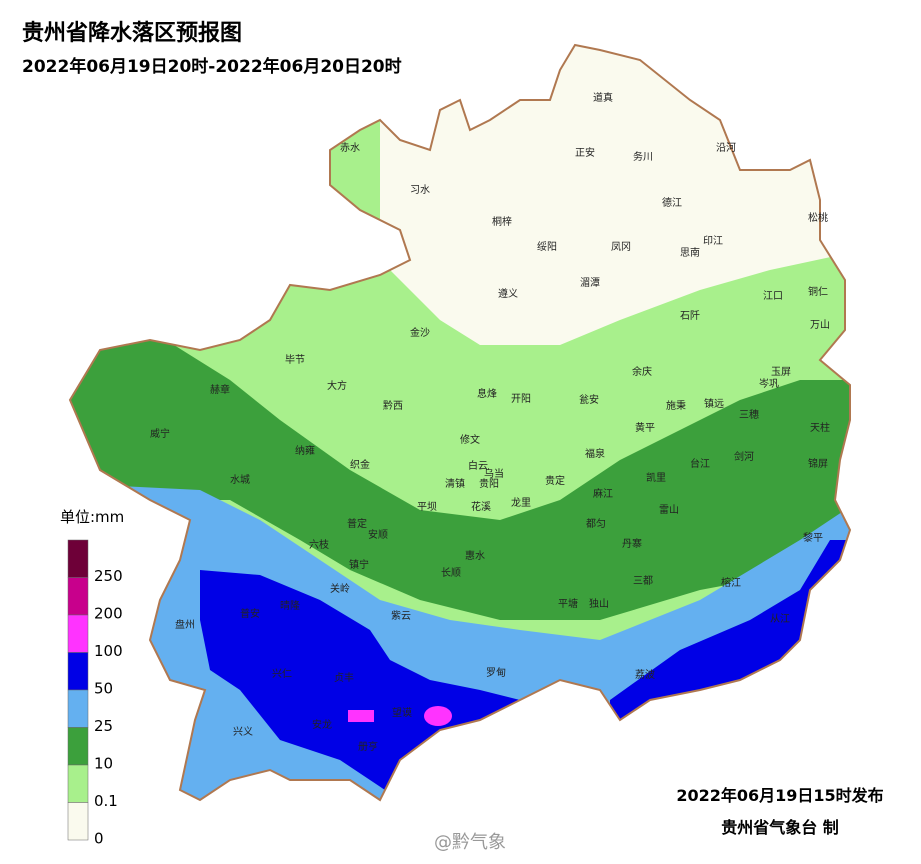 The image size is (921, 864). I want to click on agency: 贵州省气象台 制, so click(780, 827).